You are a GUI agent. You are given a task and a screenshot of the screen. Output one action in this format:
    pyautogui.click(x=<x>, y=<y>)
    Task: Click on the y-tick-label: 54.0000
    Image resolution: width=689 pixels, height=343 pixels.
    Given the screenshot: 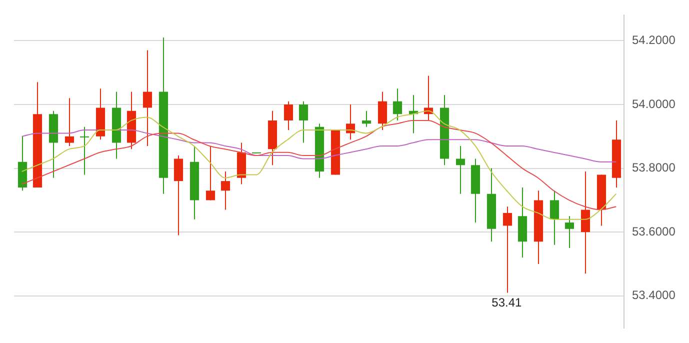 What is the action you would take?
    pyautogui.click(x=654, y=103)
    